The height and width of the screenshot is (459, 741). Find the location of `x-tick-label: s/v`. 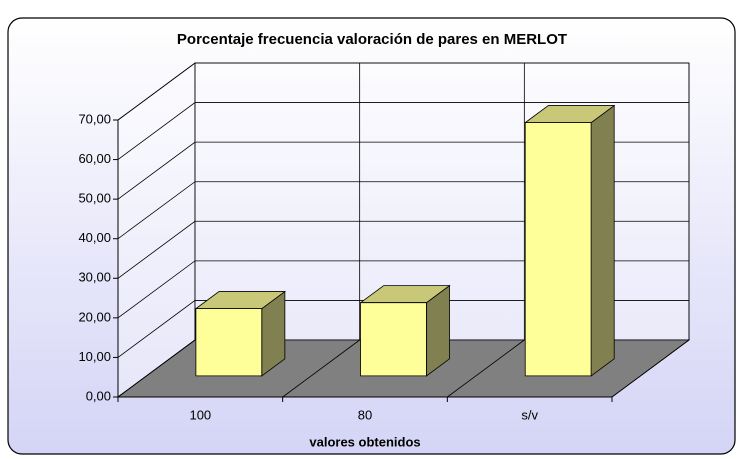

x-tick-label: s/v is located at coordinates (529, 414).